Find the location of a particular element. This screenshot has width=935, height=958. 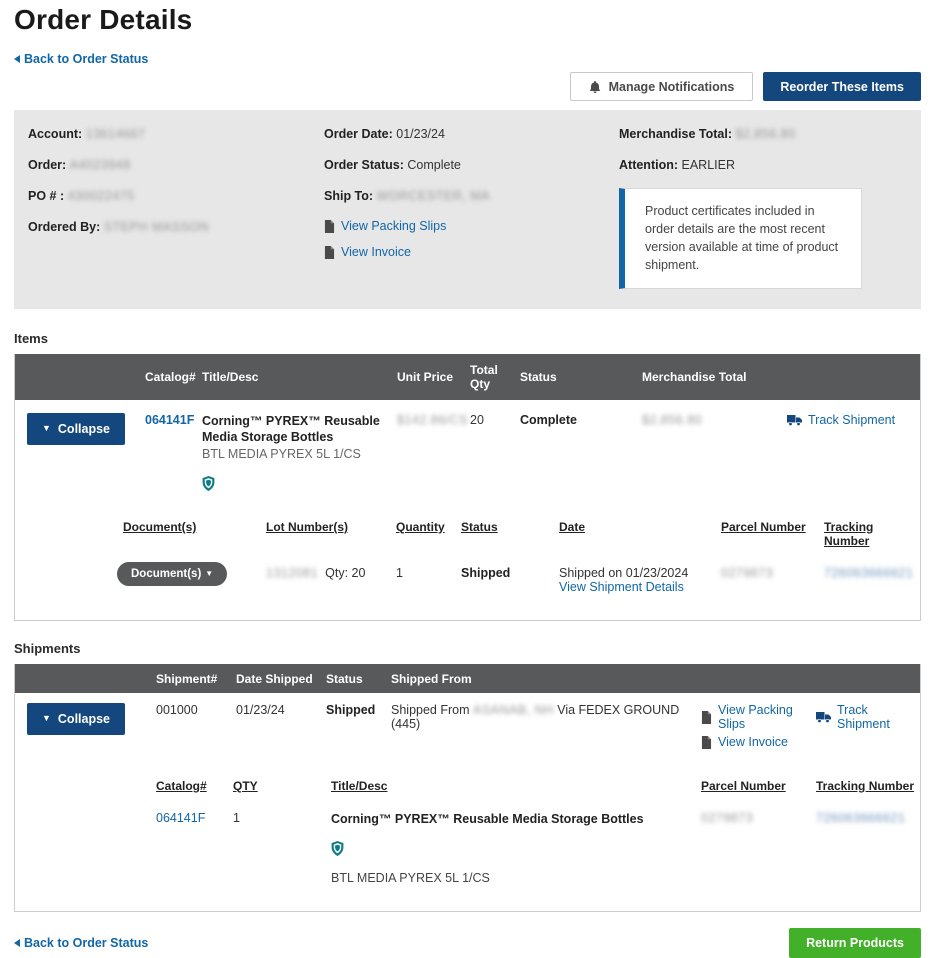

shipment-view-invoice-link: View Invoice is located at coordinates (753, 742).